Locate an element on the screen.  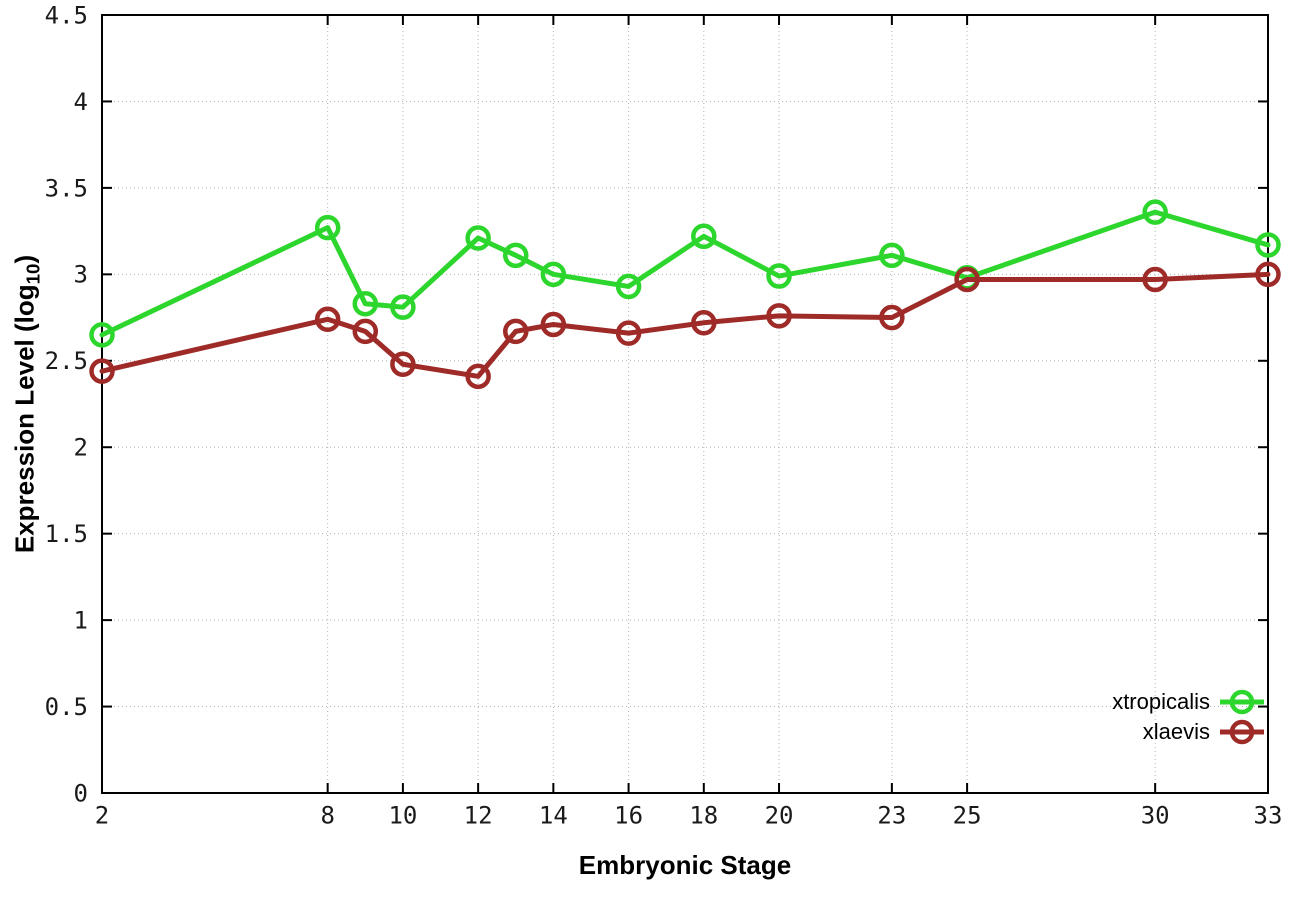
y-tick-label-3: 3 is located at coordinates (81, 275).